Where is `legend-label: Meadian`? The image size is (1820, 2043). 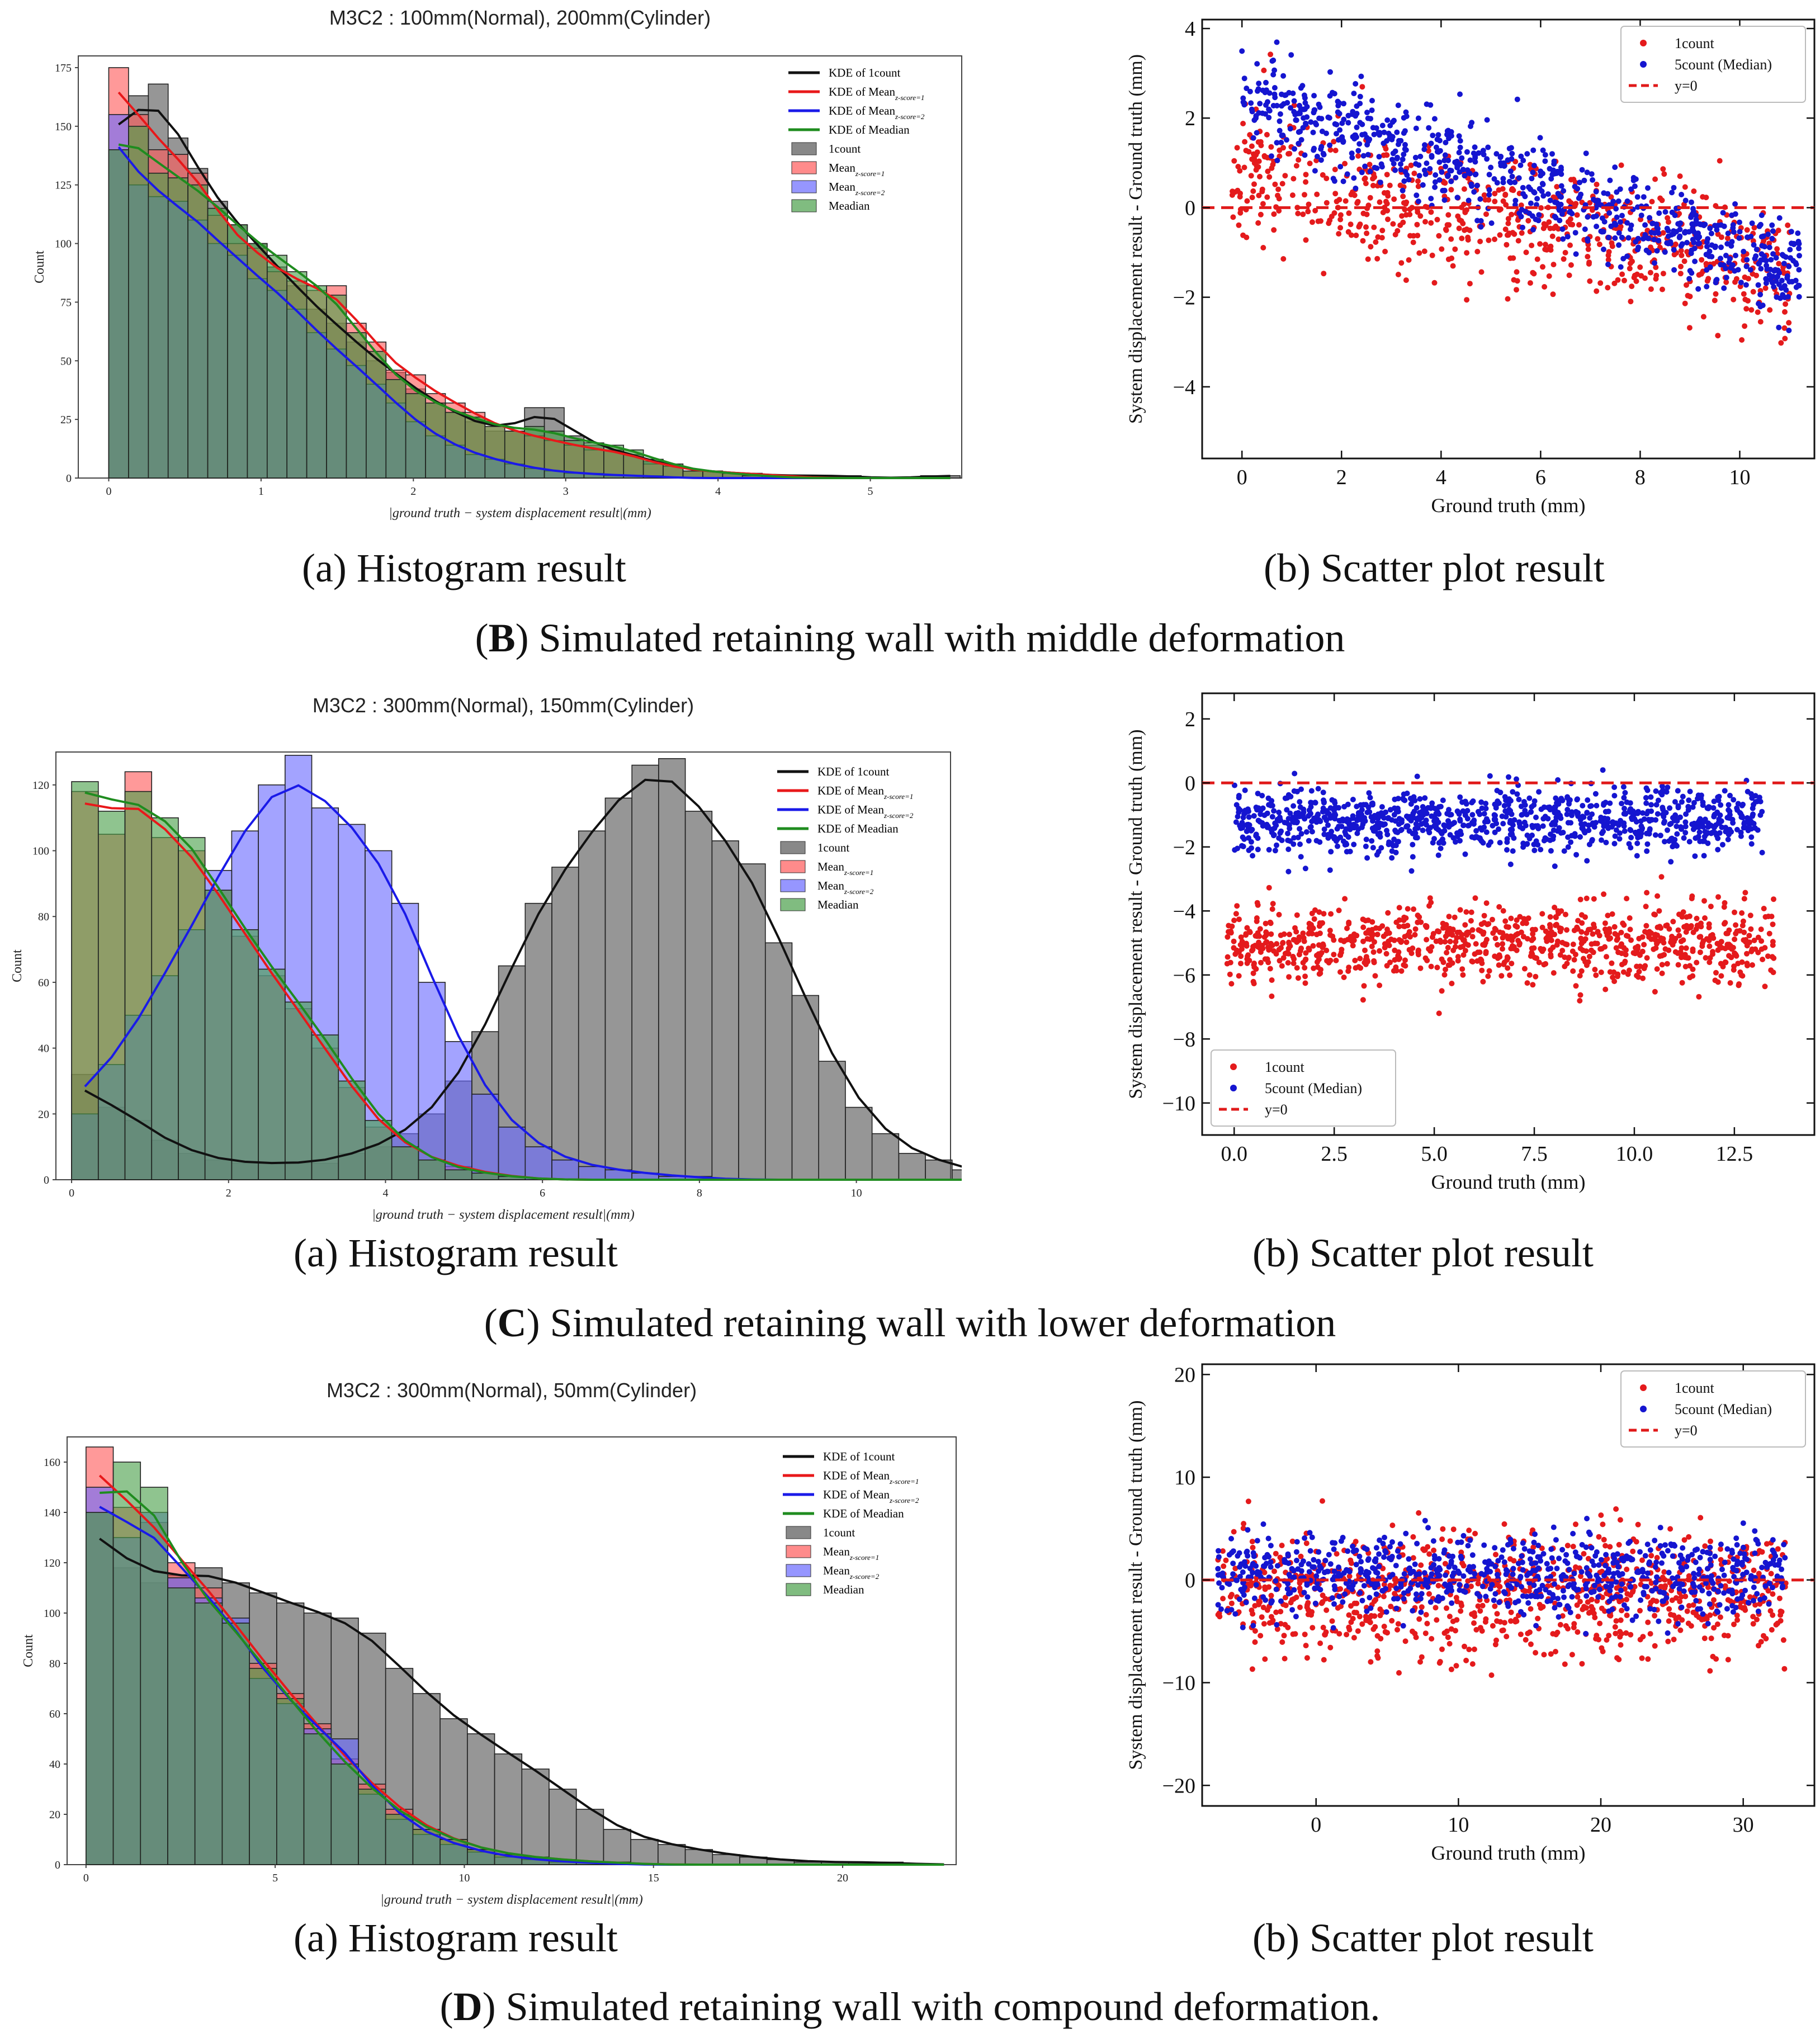
legend-label: Meadian is located at coordinates (849, 205).